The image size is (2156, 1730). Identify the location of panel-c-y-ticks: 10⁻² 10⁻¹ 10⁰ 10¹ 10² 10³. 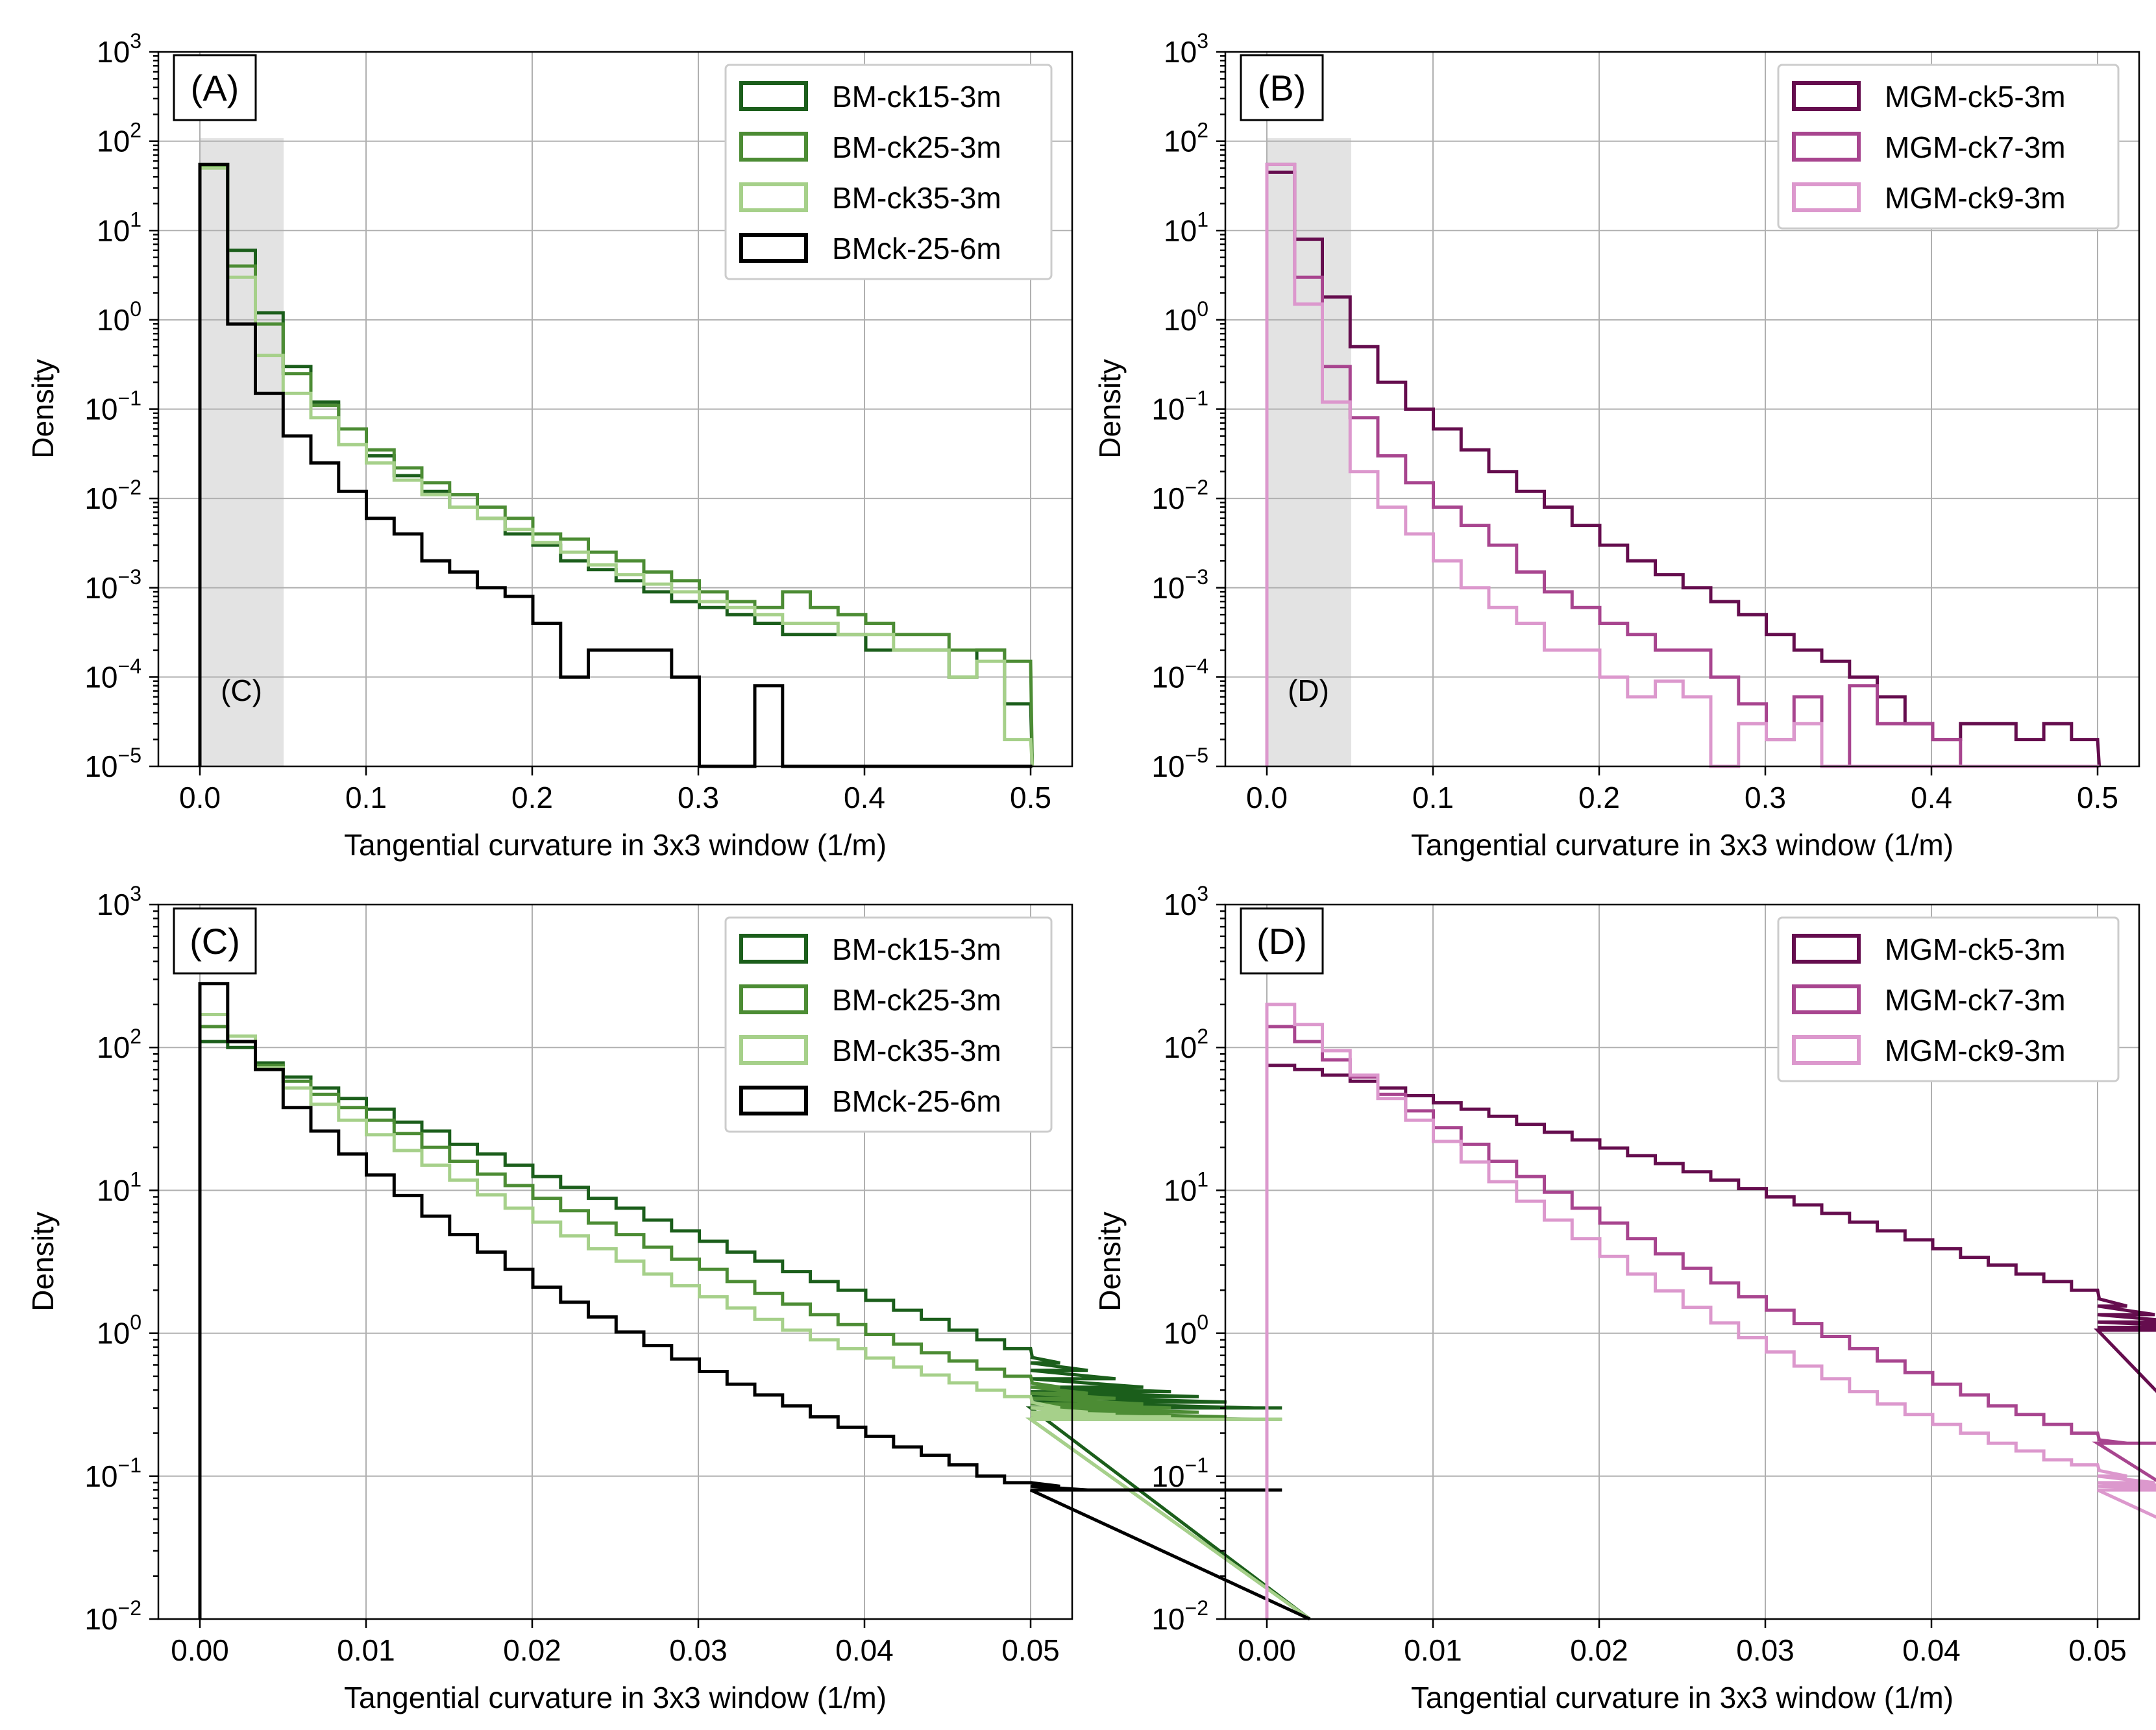
(121, 1259).